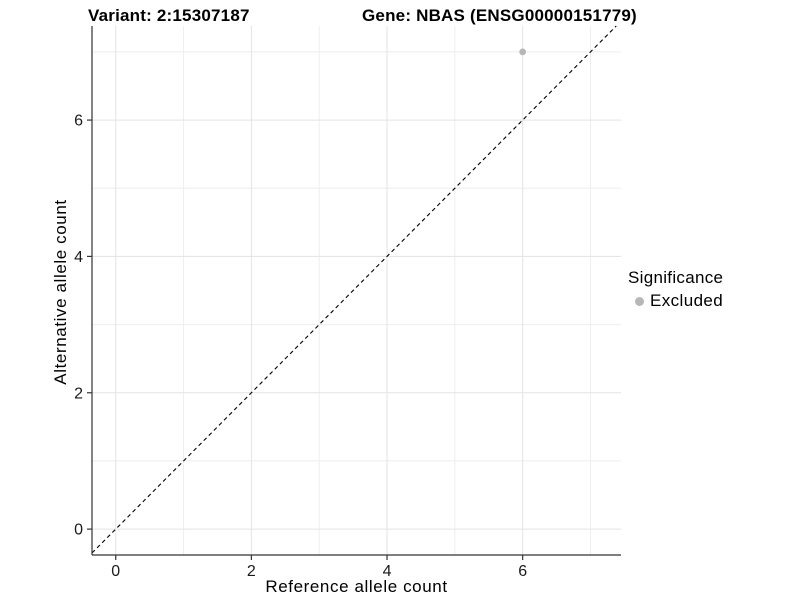 This screenshot has width=800, height=600. I want to click on x-tick-label: 6, so click(522, 571).